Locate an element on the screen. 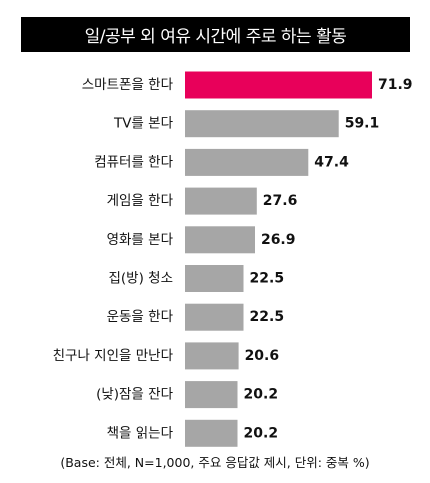 This screenshot has width=430, height=483. category-label: (낮)잠을 잔다 is located at coordinates (135, 395).